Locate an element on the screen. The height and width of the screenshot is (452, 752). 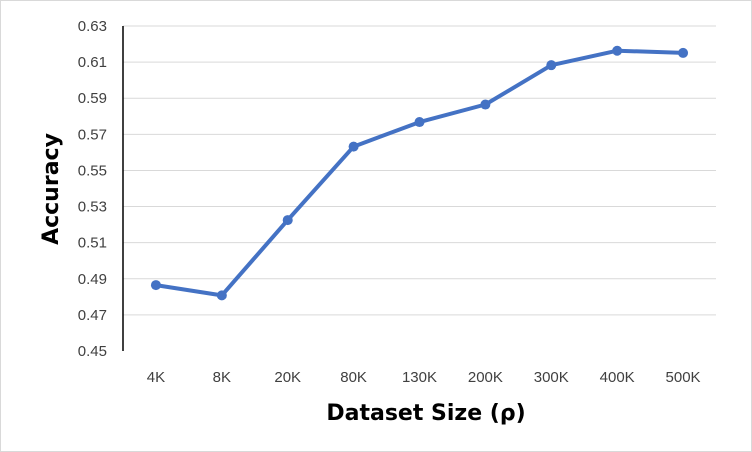
data-point-20K is located at coordinates (287, 220).